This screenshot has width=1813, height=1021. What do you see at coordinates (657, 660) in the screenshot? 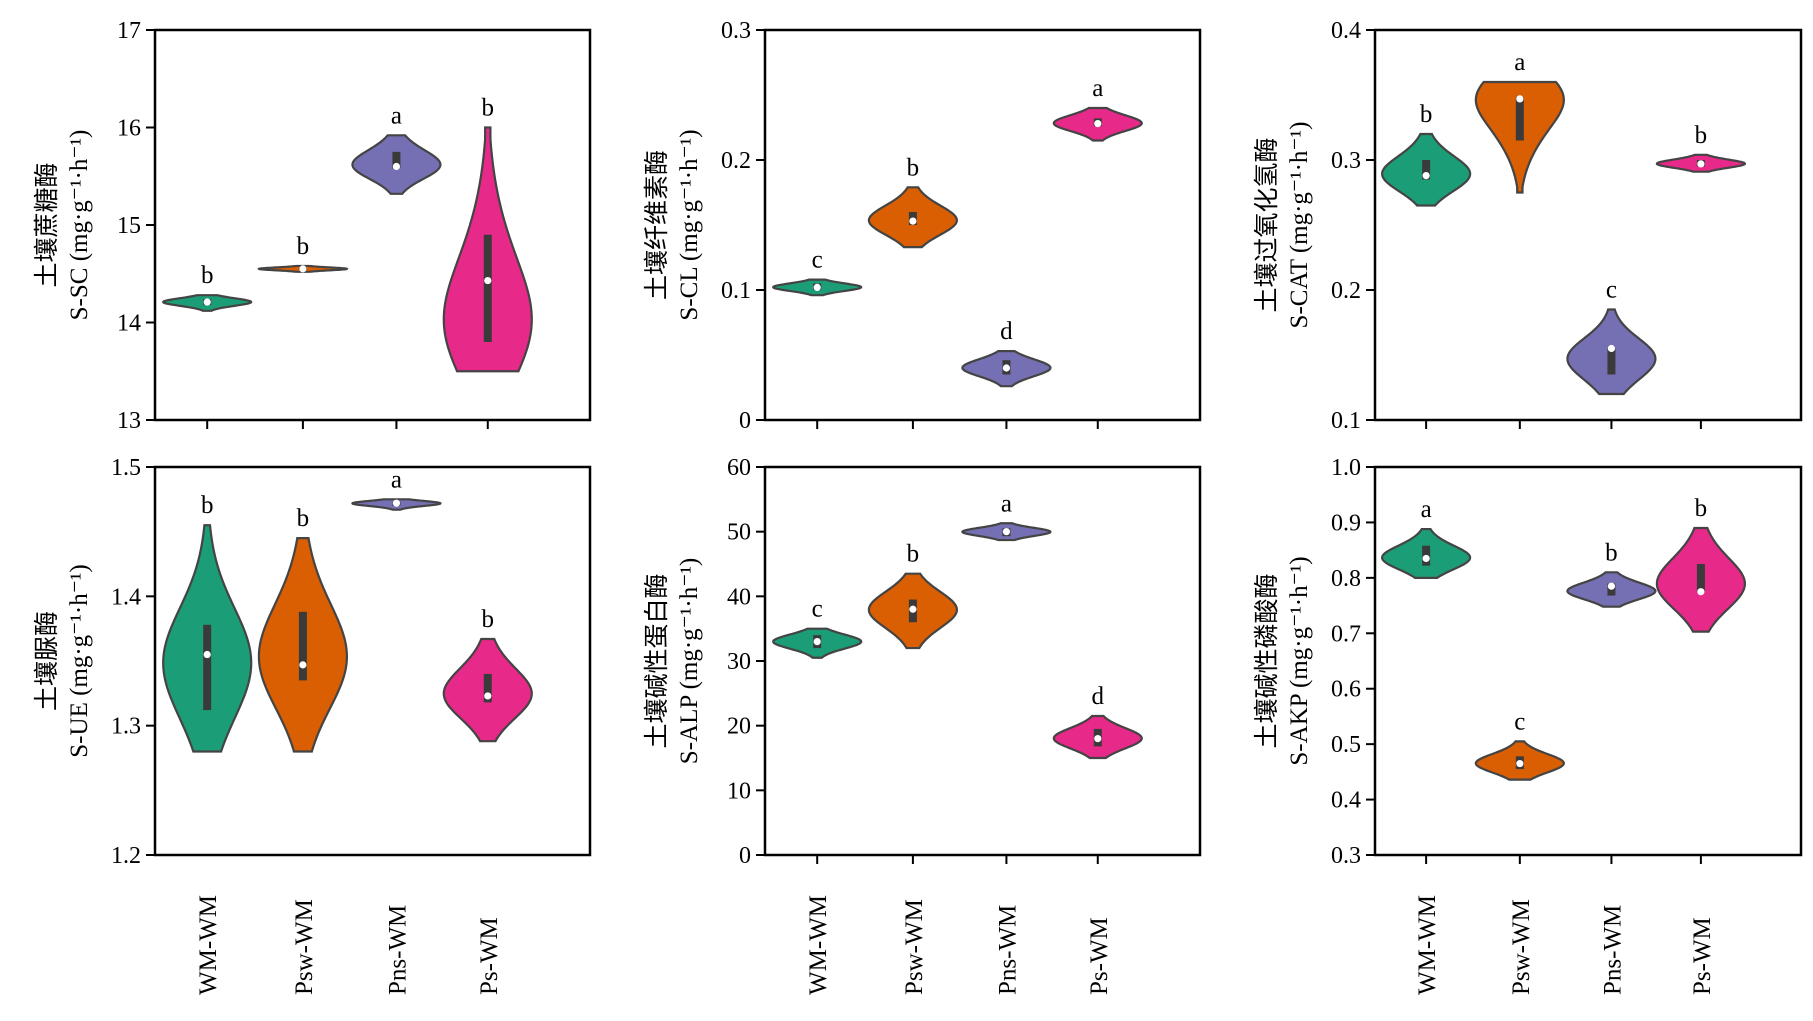
I see `y-axis-title-cn: 土壤碱性蛋白酶` at bounding box center [657, 660].